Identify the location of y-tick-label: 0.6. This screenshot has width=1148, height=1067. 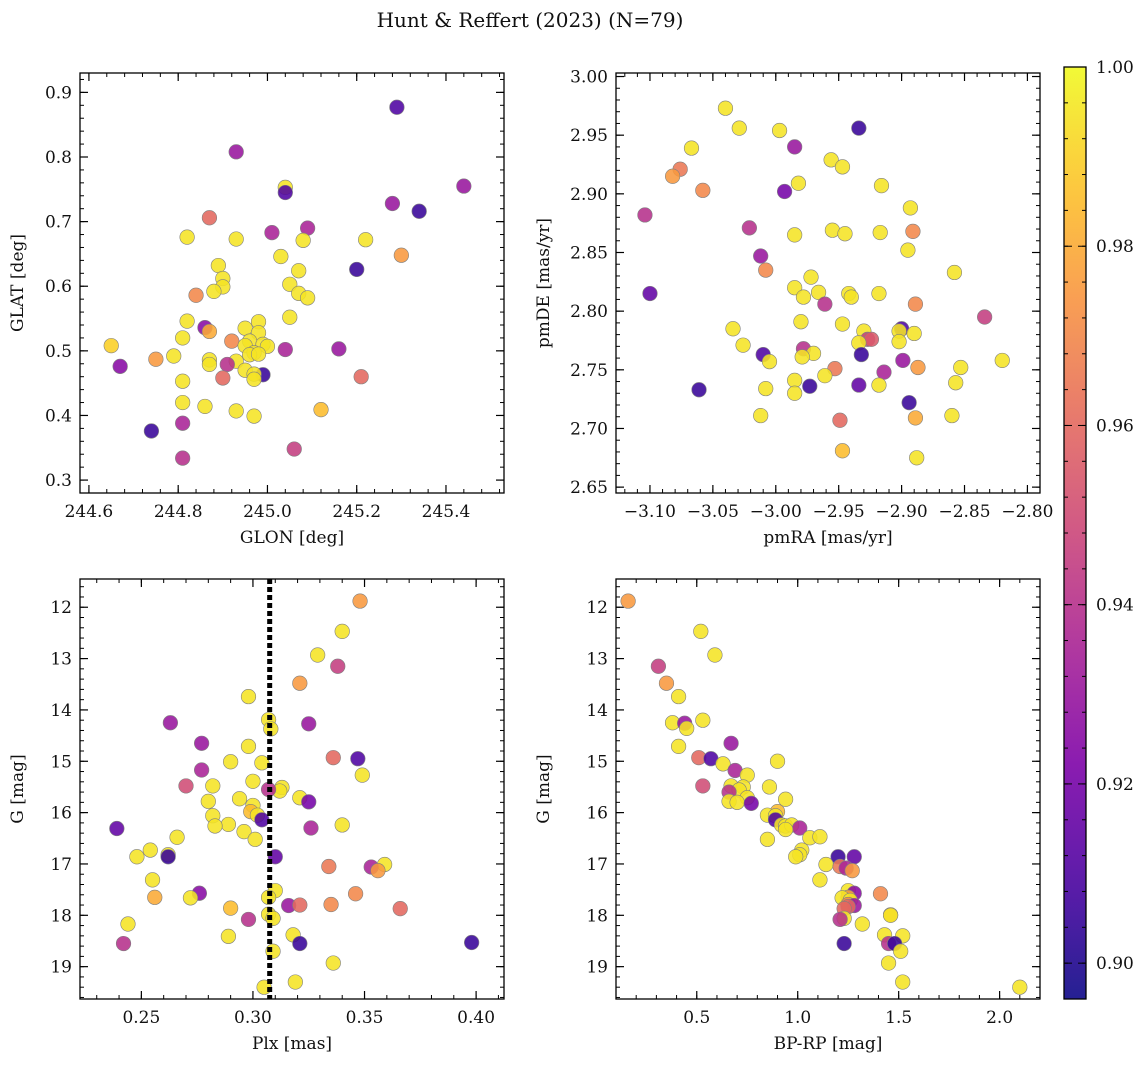
(58, 287).